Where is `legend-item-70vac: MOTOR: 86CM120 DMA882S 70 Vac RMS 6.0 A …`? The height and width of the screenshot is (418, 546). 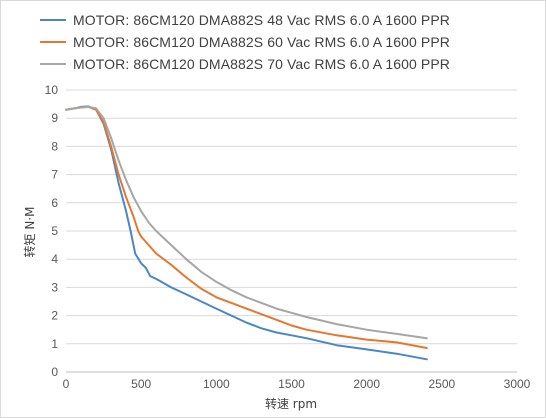
legend-item-70vac: MOTOR: 86CM120 DMA882S 70 Vac RMS 6.0 A … is located at coordinates (290, 64).